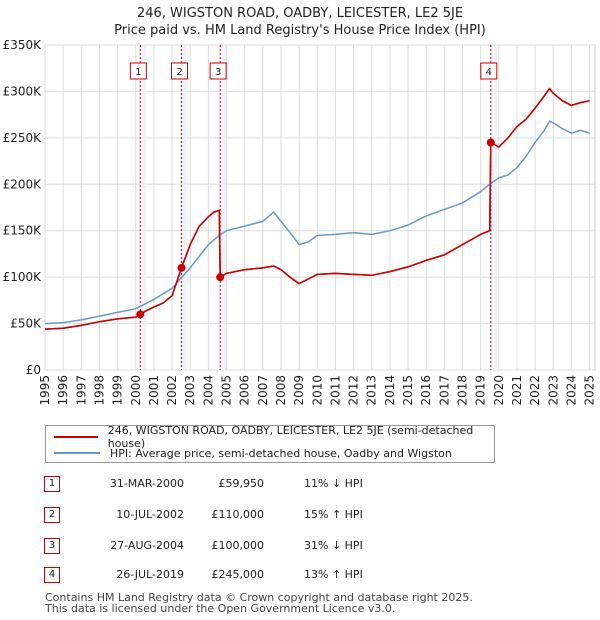  I want to click on sale-label-text: 1, so click(138, 72).